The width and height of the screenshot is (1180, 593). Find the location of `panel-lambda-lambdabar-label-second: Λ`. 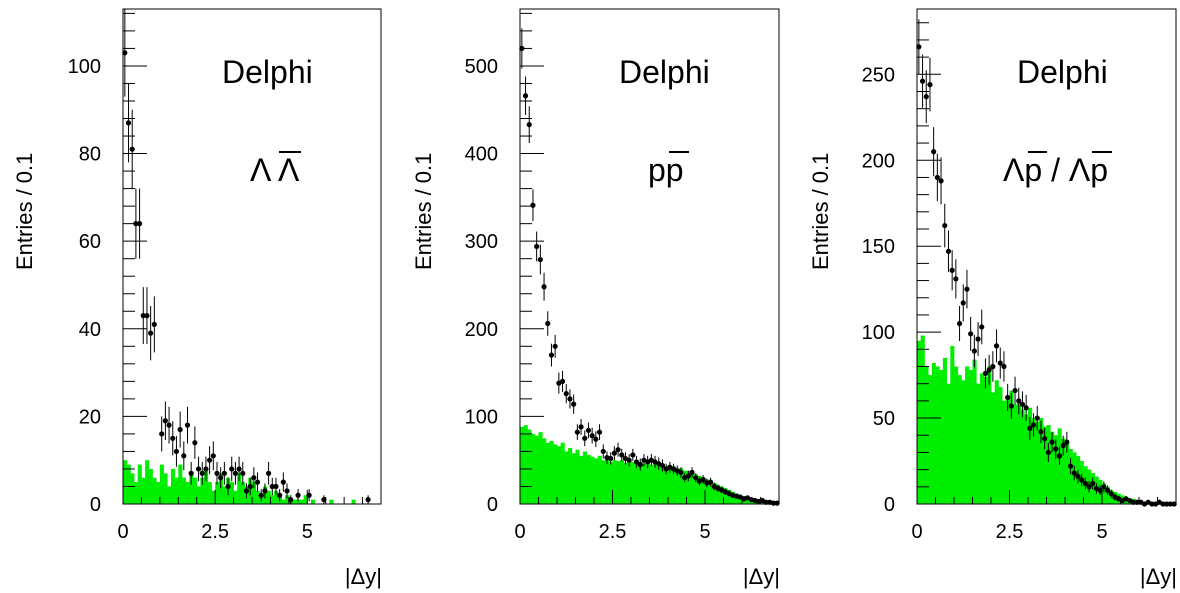

panel-lambda-lambdabar-label-second: Λ is located at coordinates (289, 170).